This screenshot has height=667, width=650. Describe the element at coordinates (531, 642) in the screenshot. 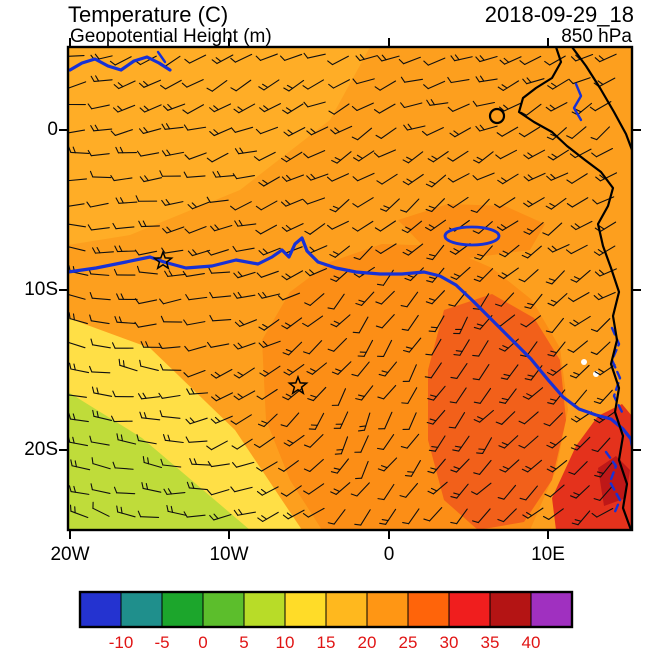

I see `colorbar-label-40: 40` at that location.